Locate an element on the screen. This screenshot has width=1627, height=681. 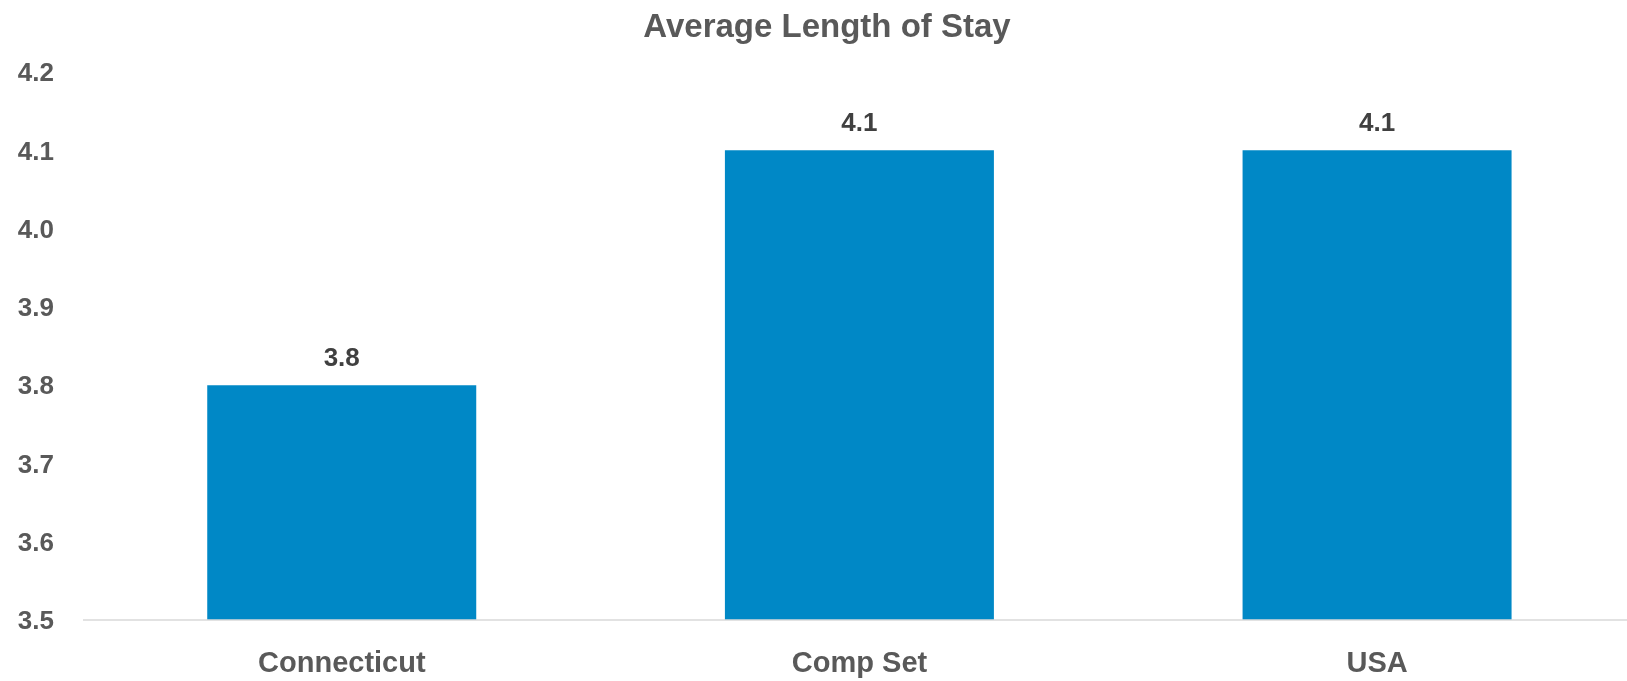
y-tick-label: 3.7 is located at coordinates (35, 463).